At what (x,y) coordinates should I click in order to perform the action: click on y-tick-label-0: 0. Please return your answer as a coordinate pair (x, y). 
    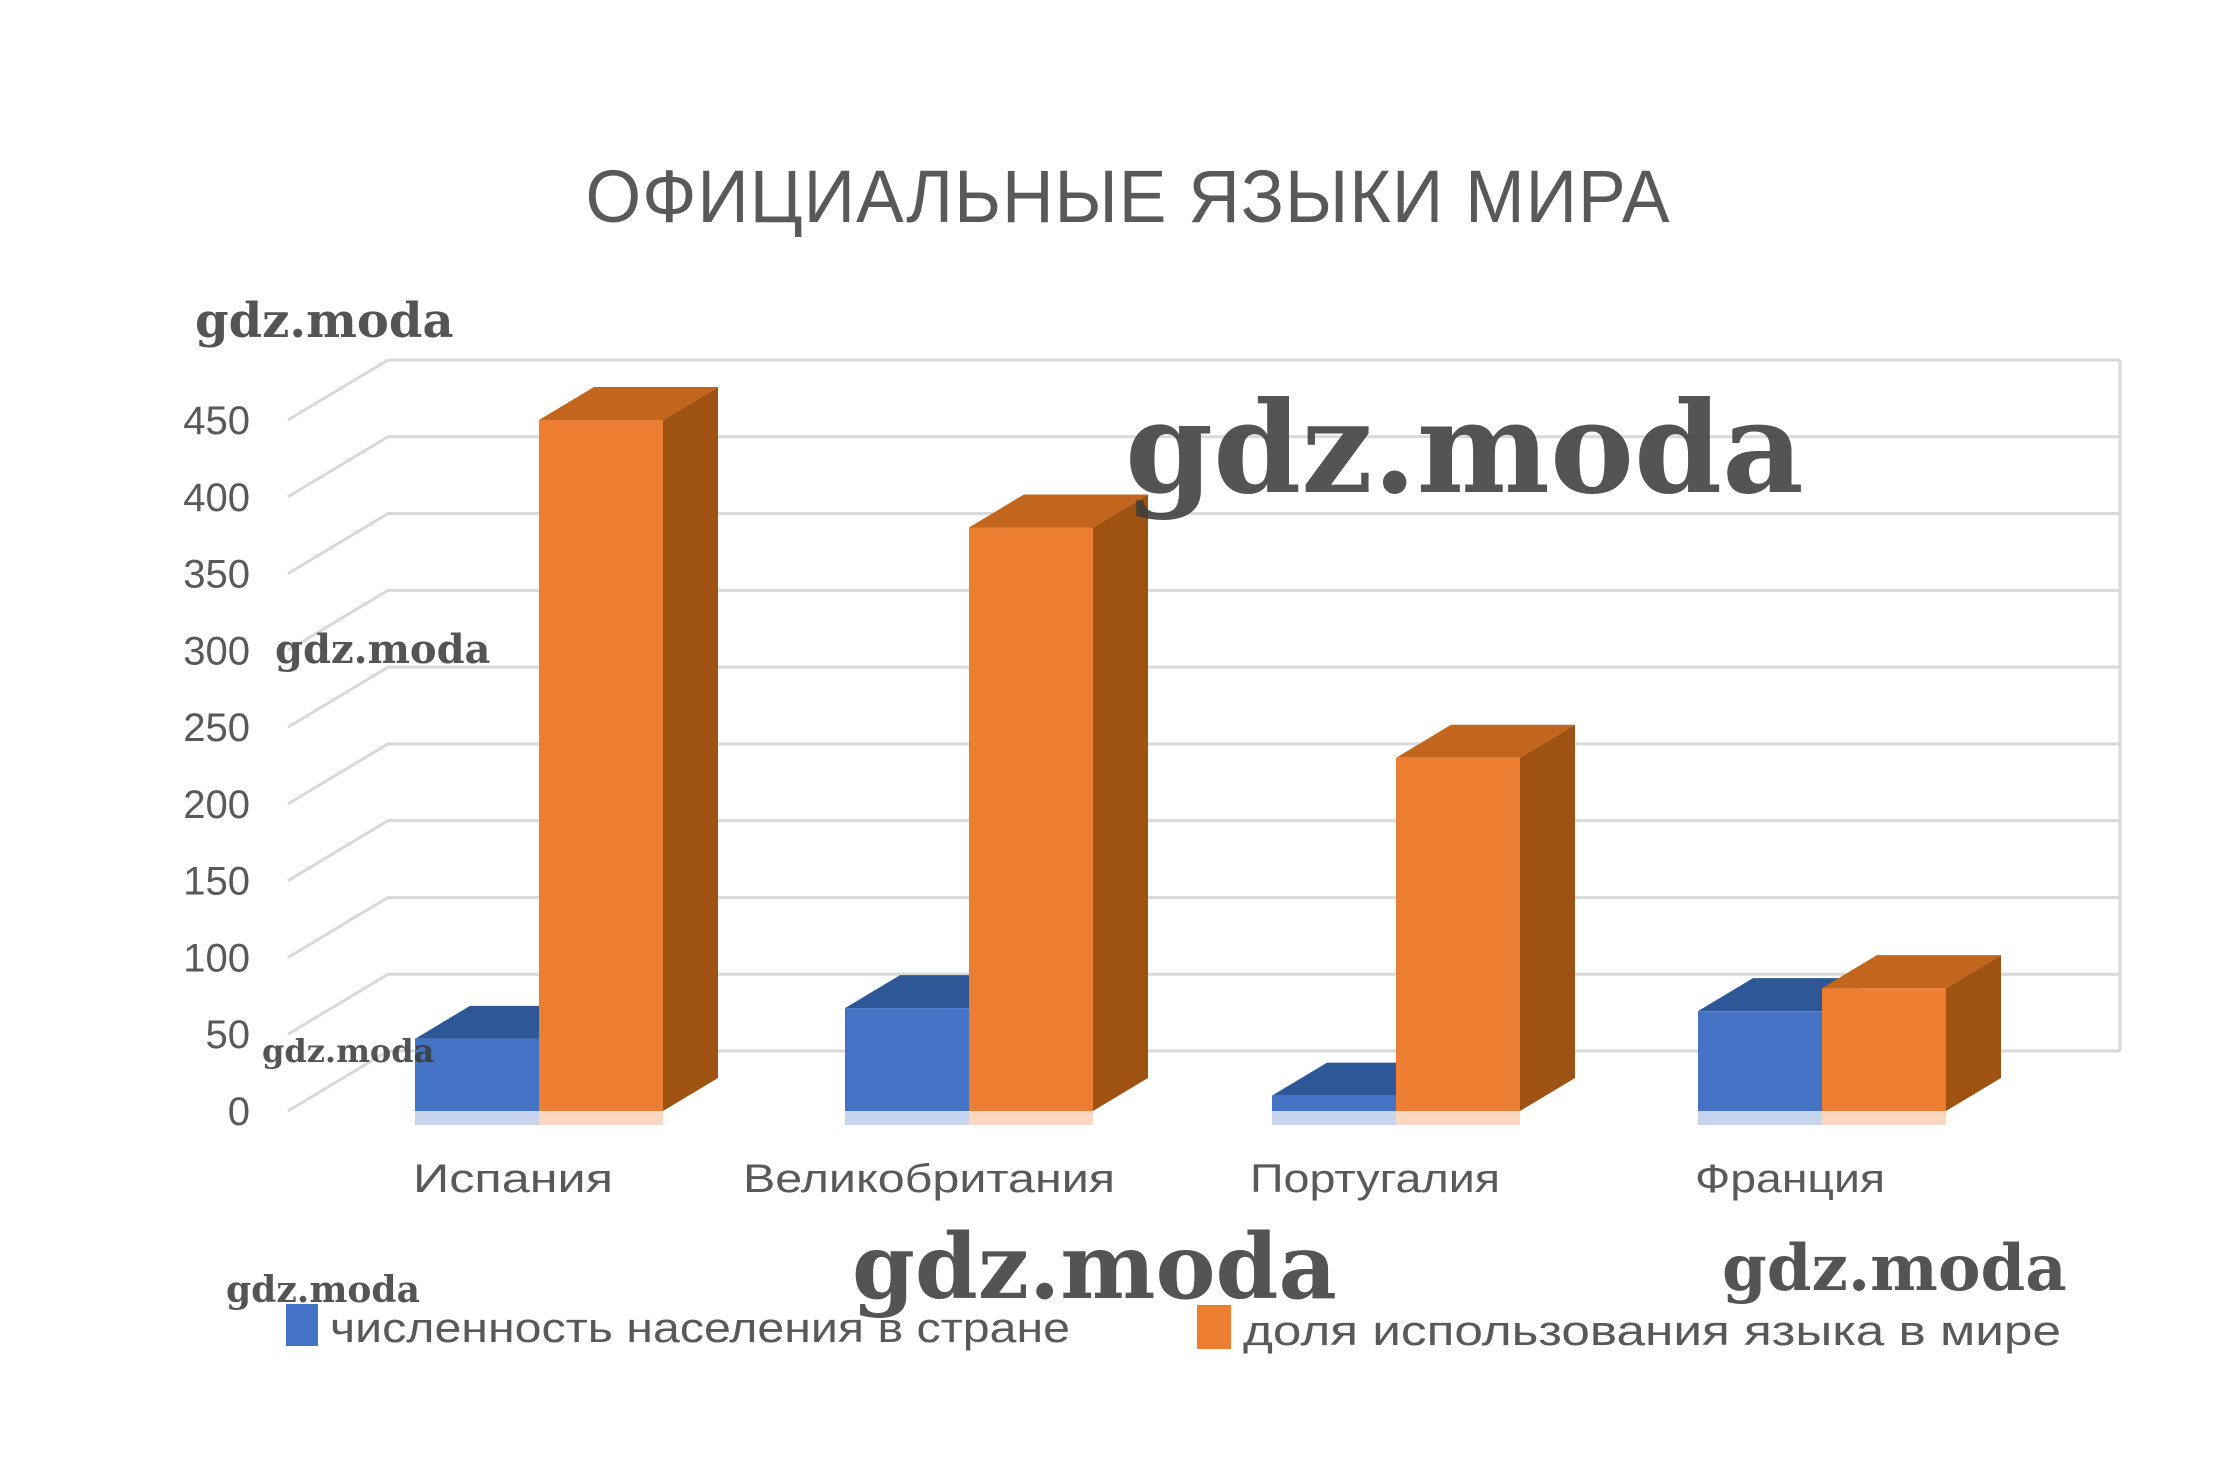
    Looking at the image, I should click on (239, 1112).